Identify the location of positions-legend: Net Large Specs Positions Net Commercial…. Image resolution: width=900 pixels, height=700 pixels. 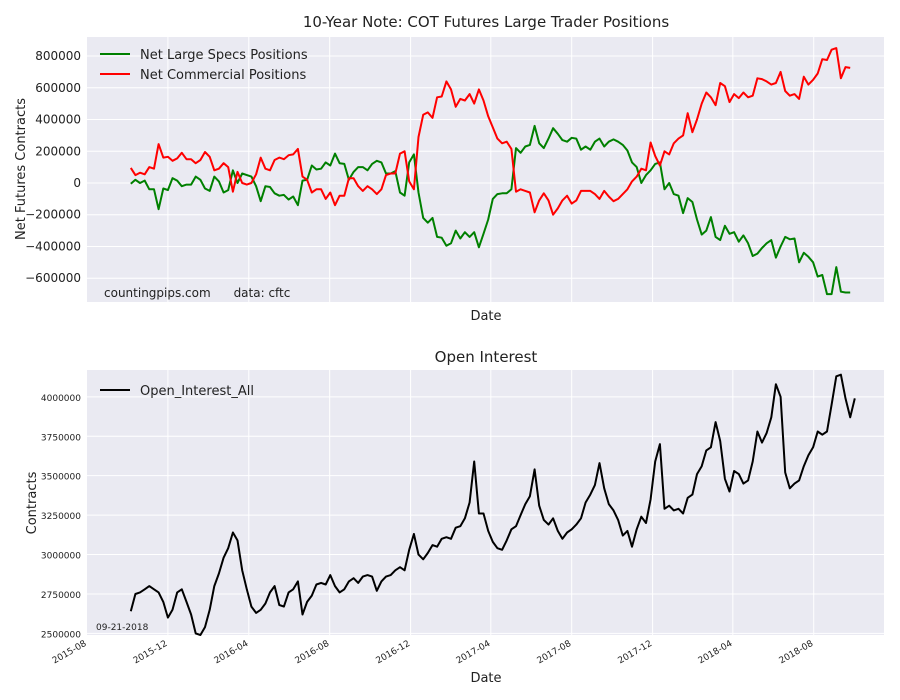
(204, 65).